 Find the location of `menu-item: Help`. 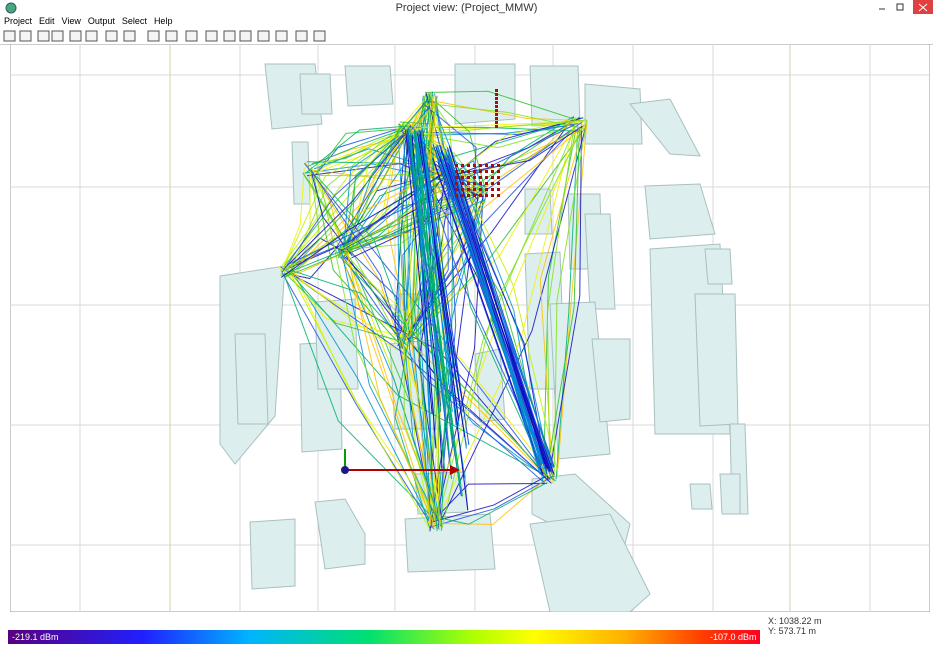

menu-item: Help is located at coordinates (163, 21).